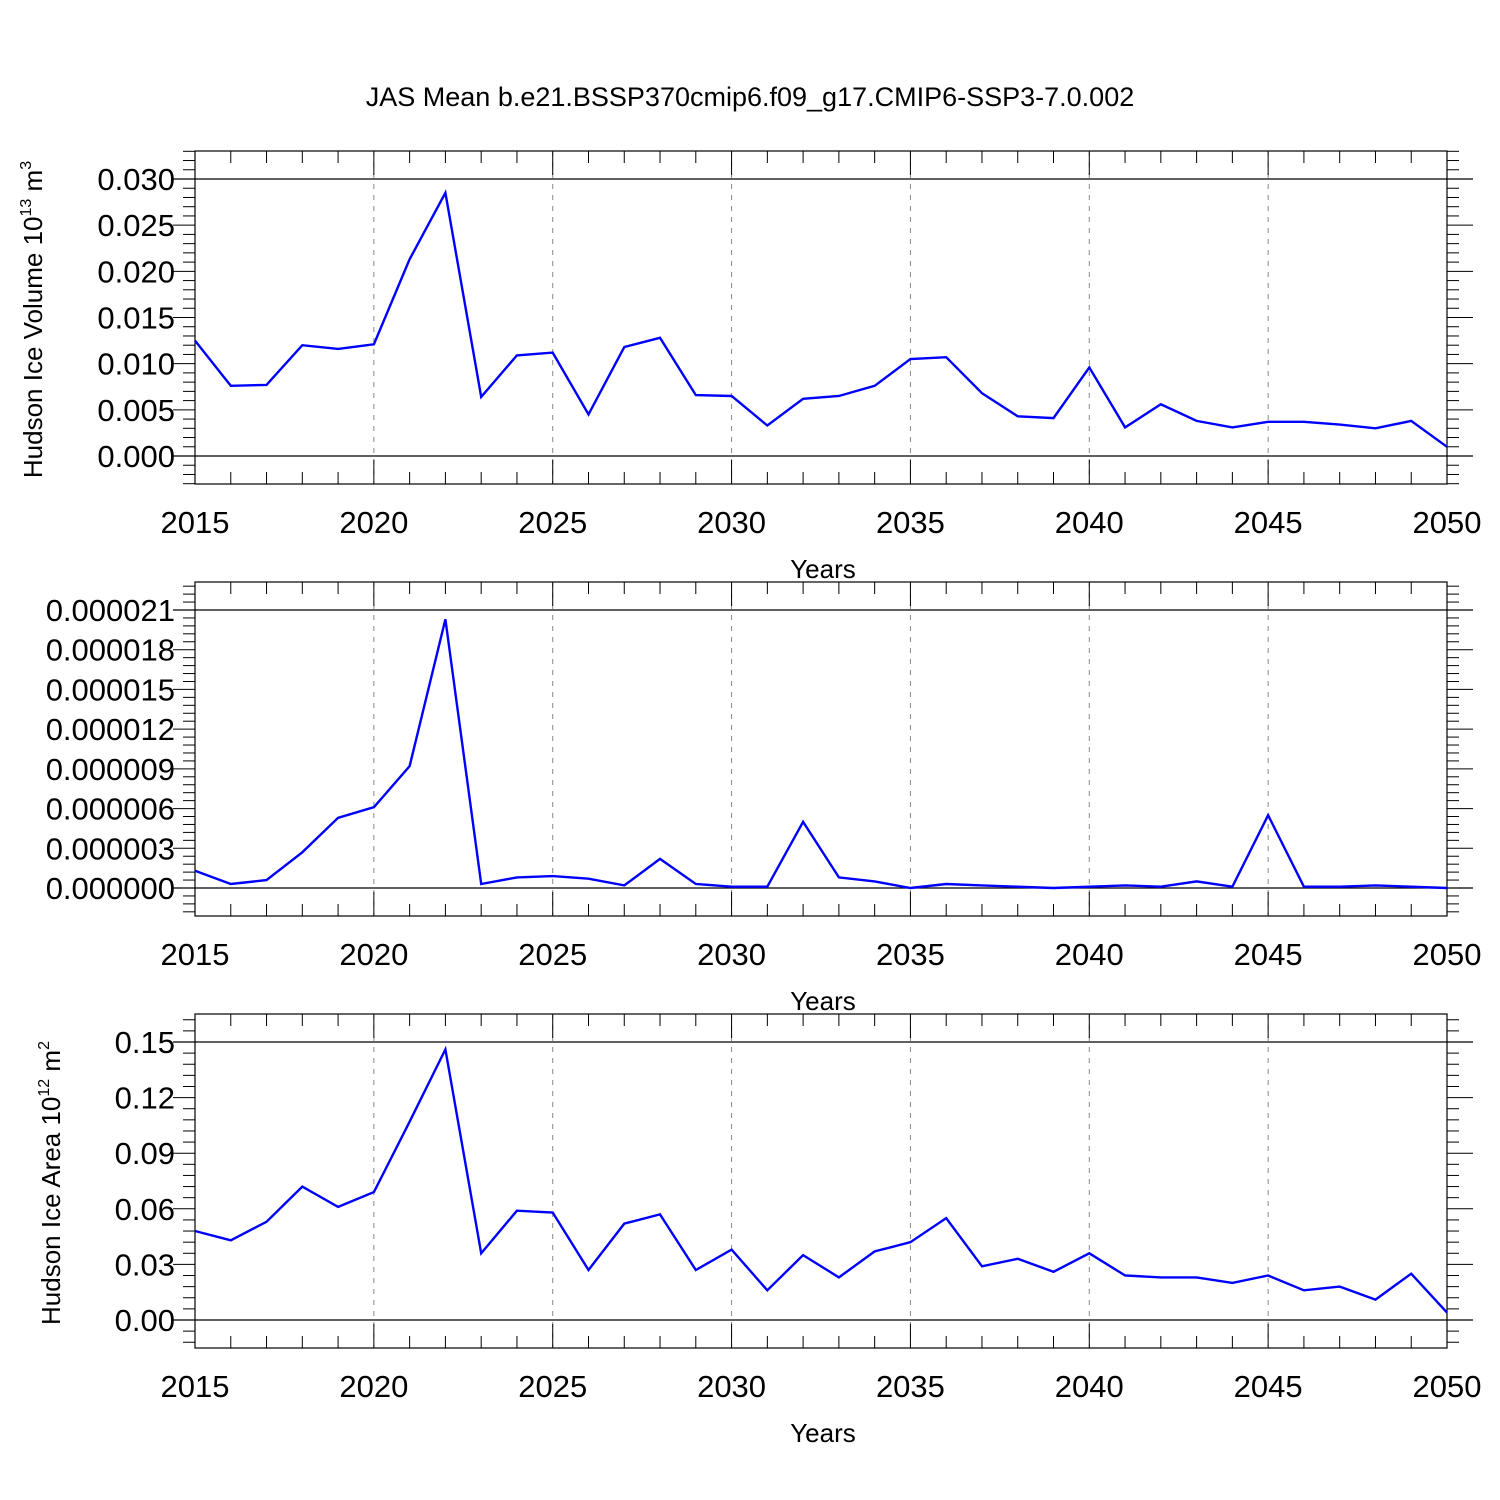  What do you see at coordinates (44, 1045) in the screenshot?
I see `y-axis-label-unit-exponent: 2` at bounding box center [44, 1045].